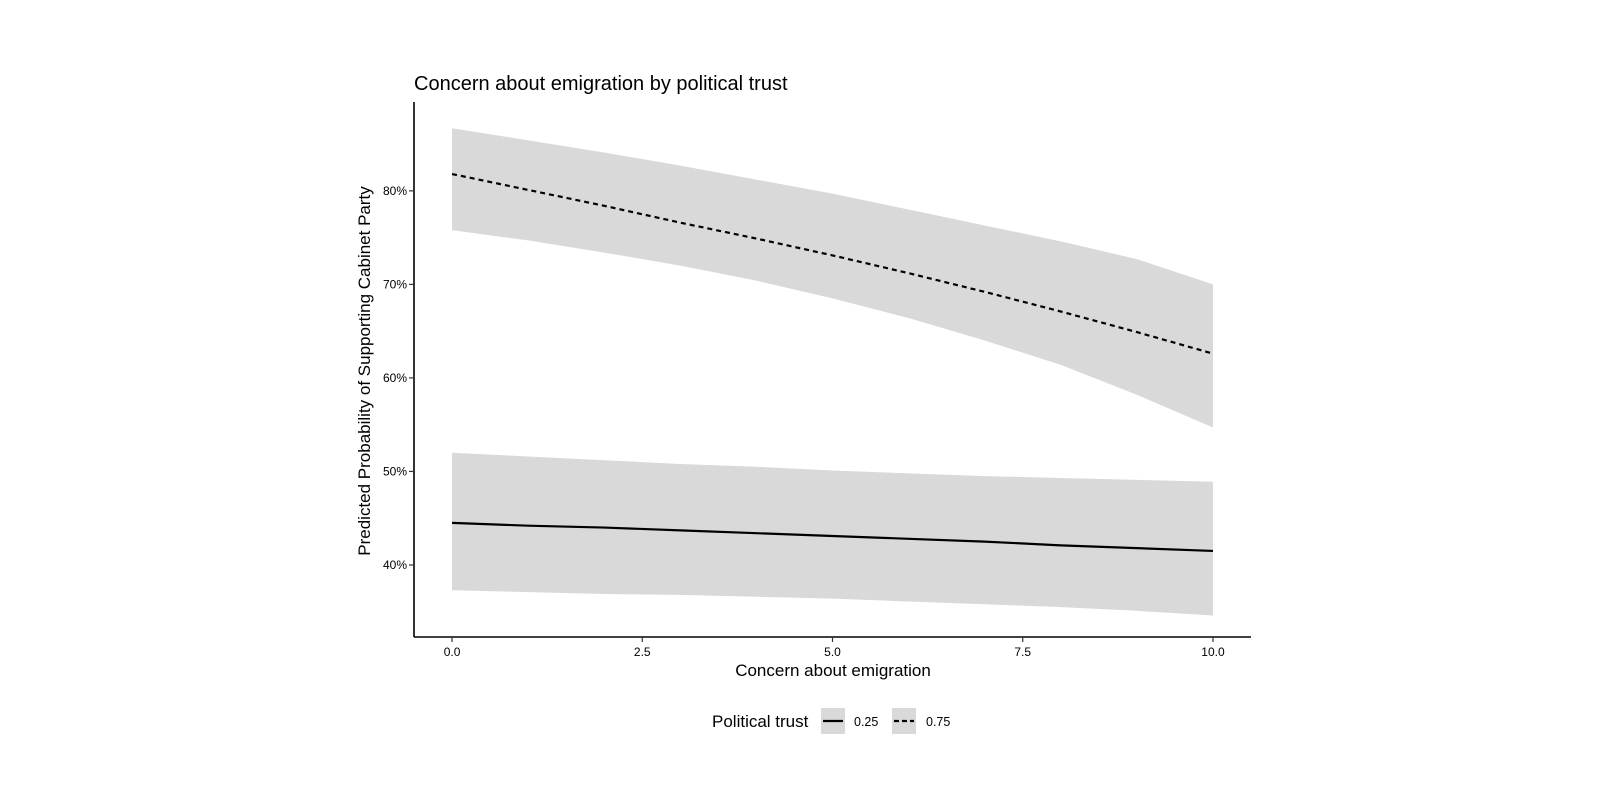  What do you see at coordinates (831, 721) in the screenshot?
I see `legend: Political trust 0.25 0.75` at bounding box center [831, 721].